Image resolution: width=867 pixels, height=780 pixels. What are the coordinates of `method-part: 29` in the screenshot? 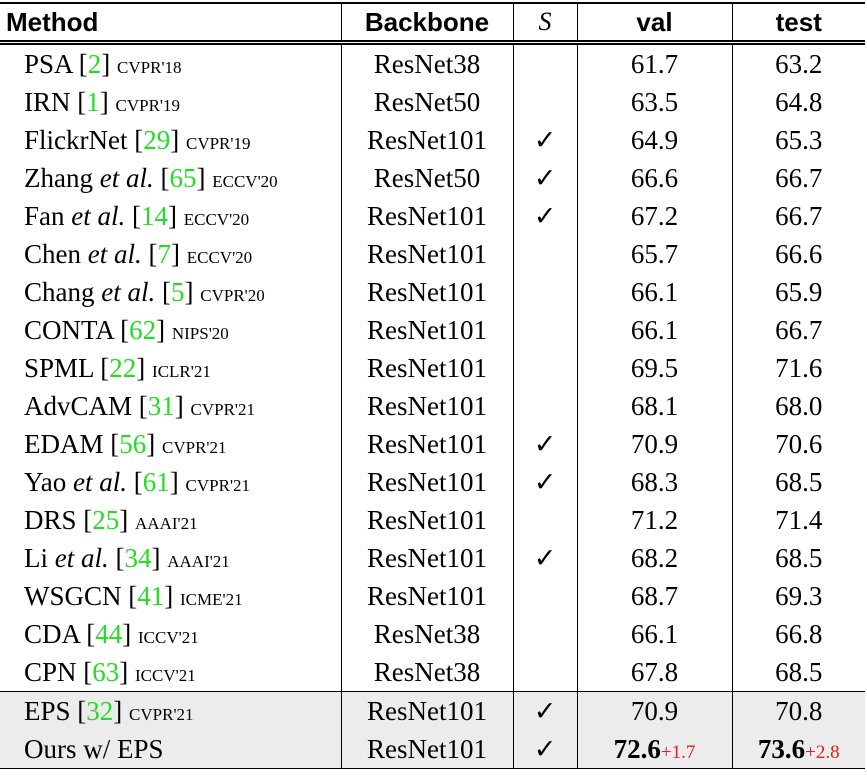 It's located at (157, 139).